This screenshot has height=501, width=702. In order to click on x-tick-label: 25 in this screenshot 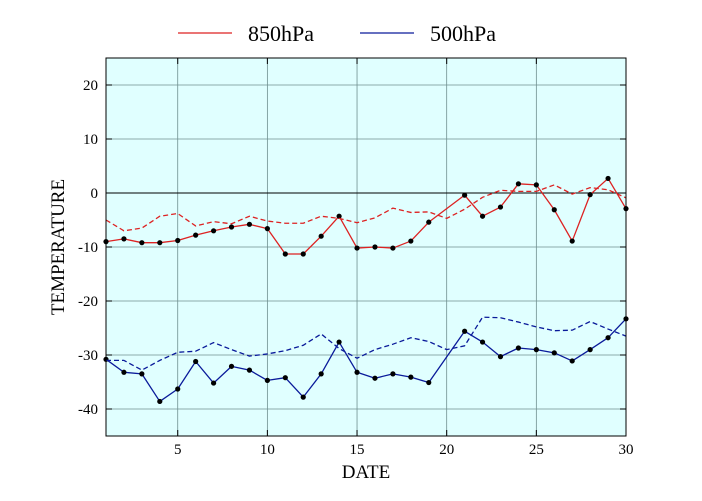, I will do `click(536, 450)`.